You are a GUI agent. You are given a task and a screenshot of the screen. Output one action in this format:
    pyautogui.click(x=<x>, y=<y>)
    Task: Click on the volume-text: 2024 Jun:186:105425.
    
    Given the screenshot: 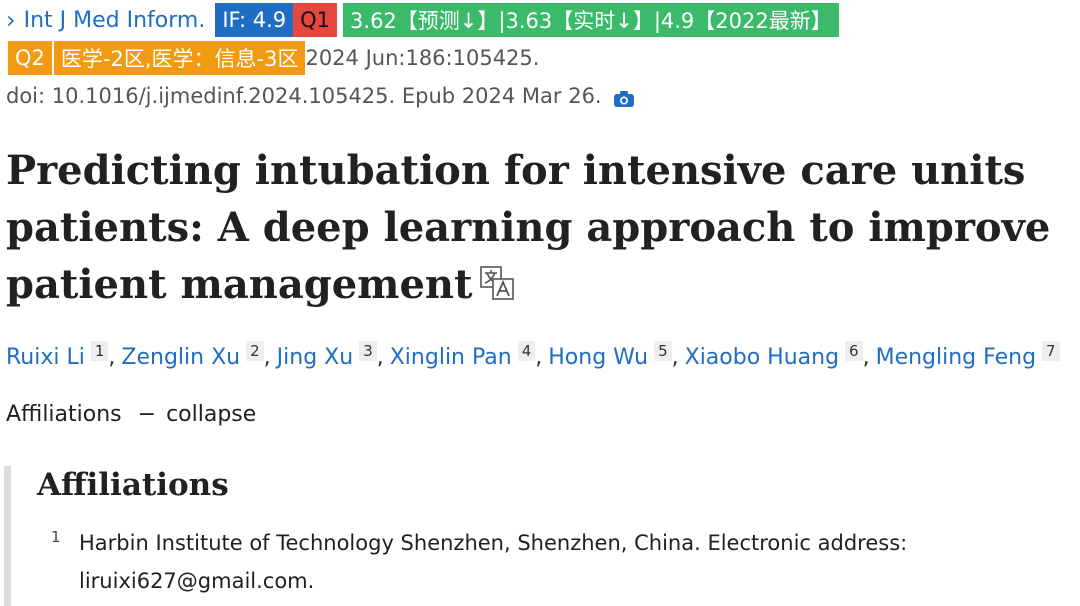 What is the action you would take?
    pyautogui.click(x=422, y=58)
    